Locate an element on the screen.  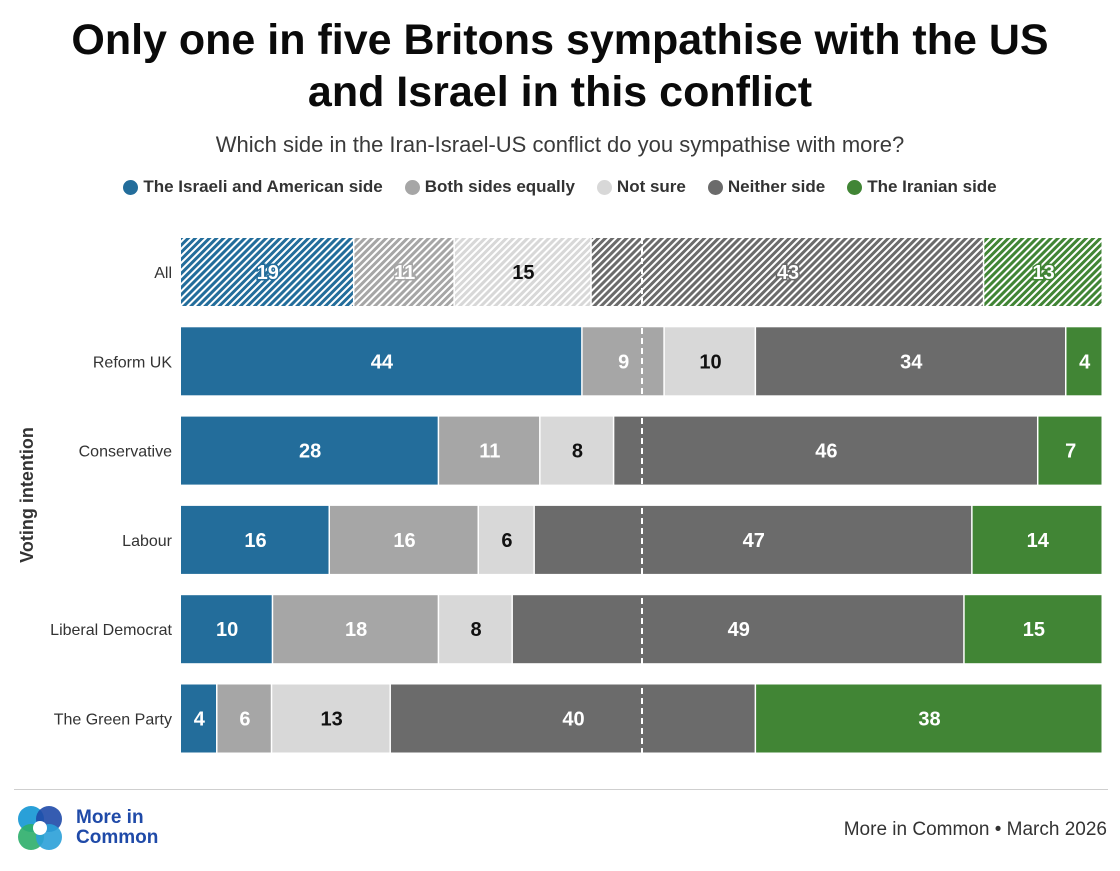
data-label: 49 is located at coordinates (739, 630).